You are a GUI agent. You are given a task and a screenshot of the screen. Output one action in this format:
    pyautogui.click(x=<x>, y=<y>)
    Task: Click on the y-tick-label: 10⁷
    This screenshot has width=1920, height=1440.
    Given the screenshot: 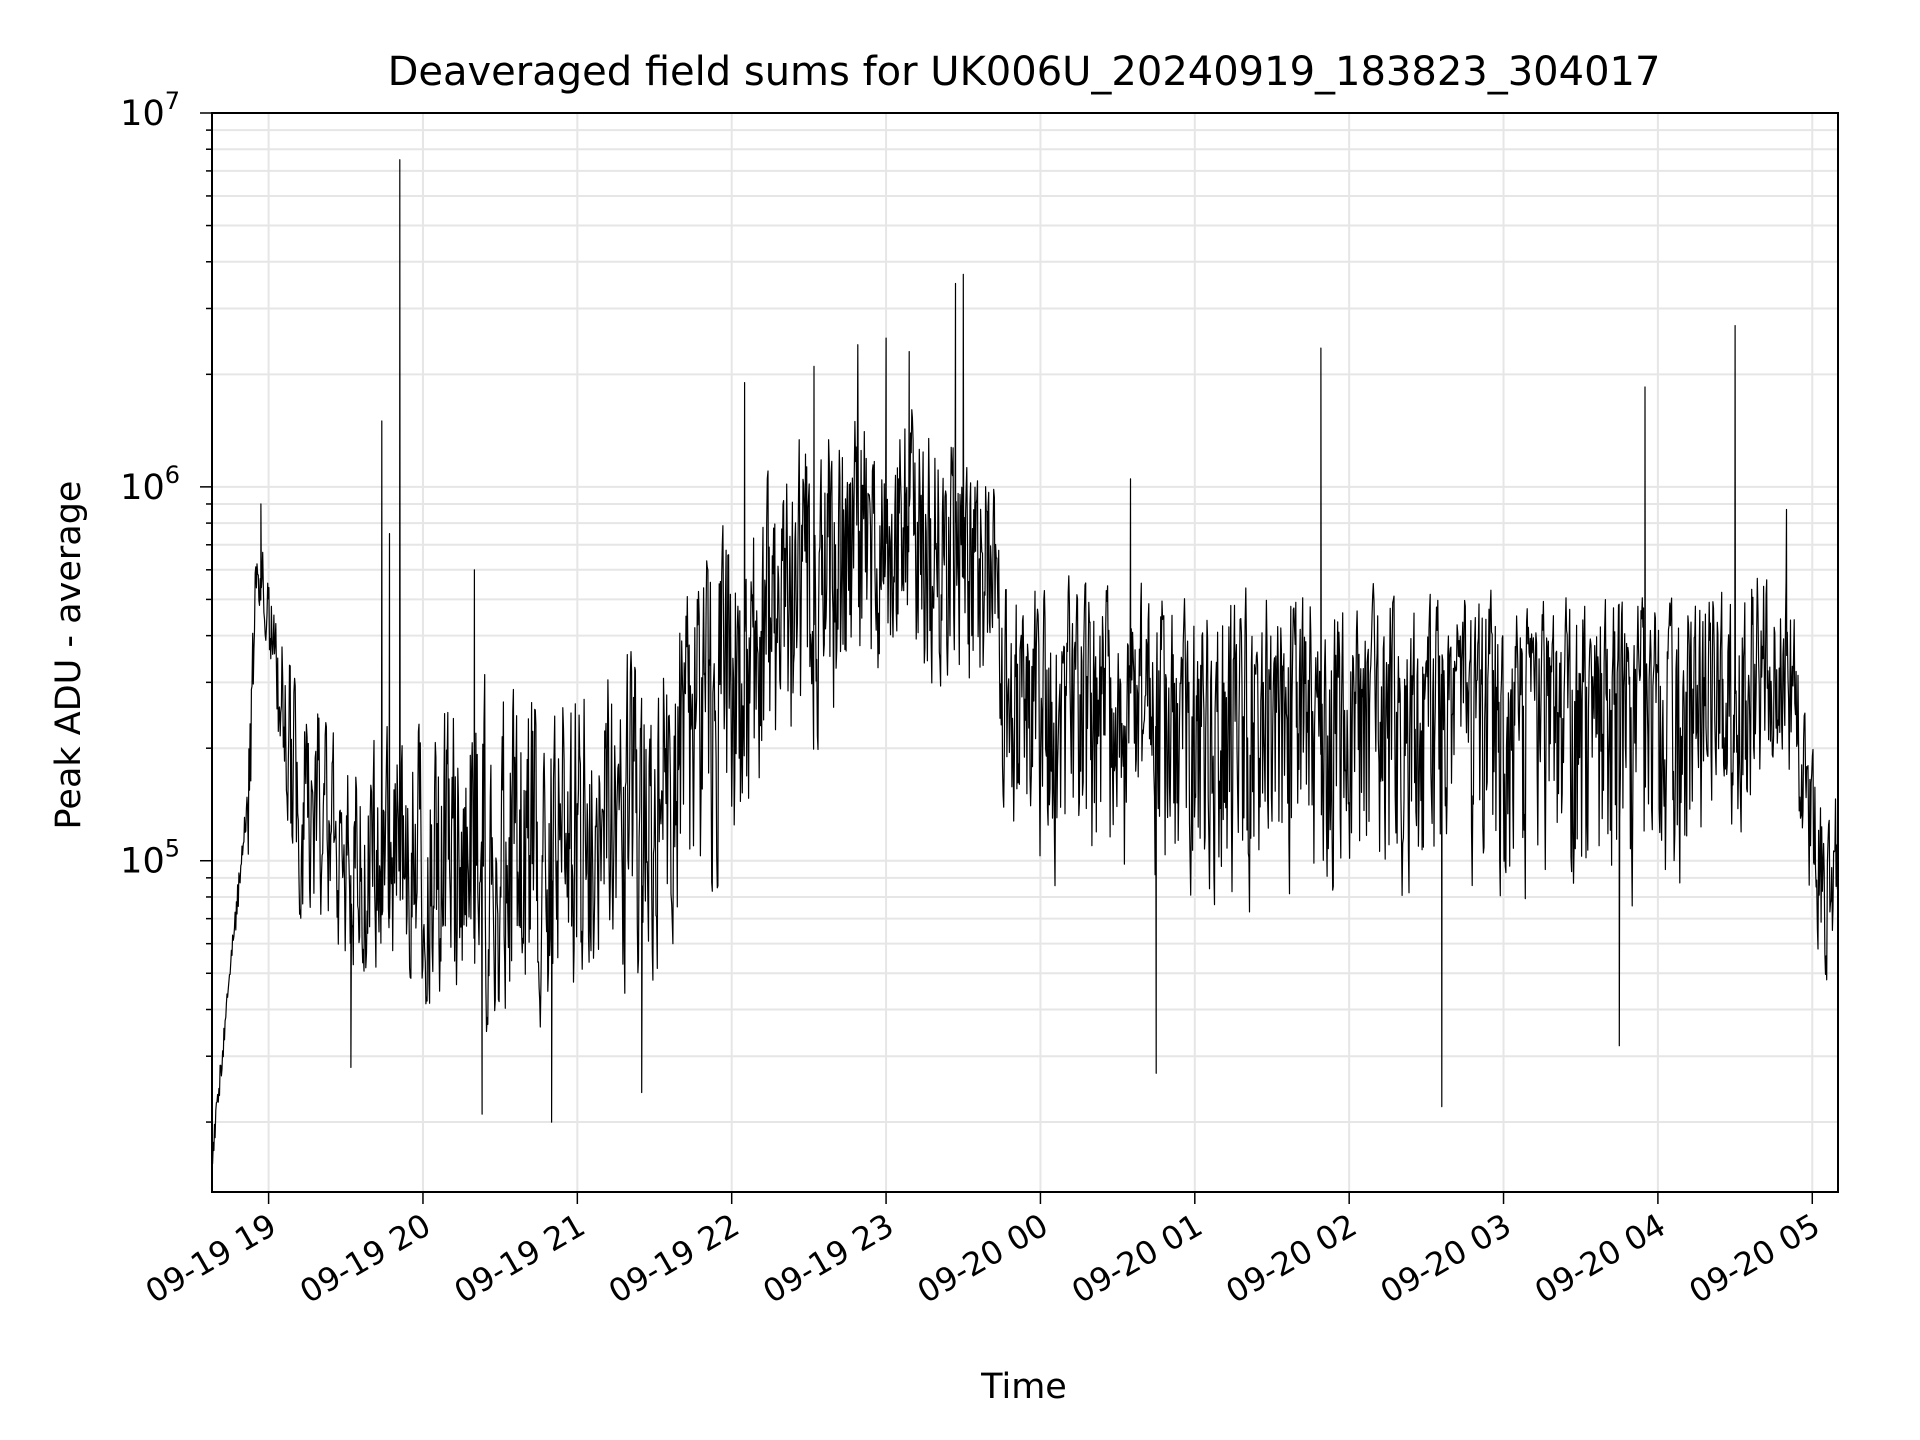 What is the action you would take?
    pyautogui.click(x=150, y=110)
    